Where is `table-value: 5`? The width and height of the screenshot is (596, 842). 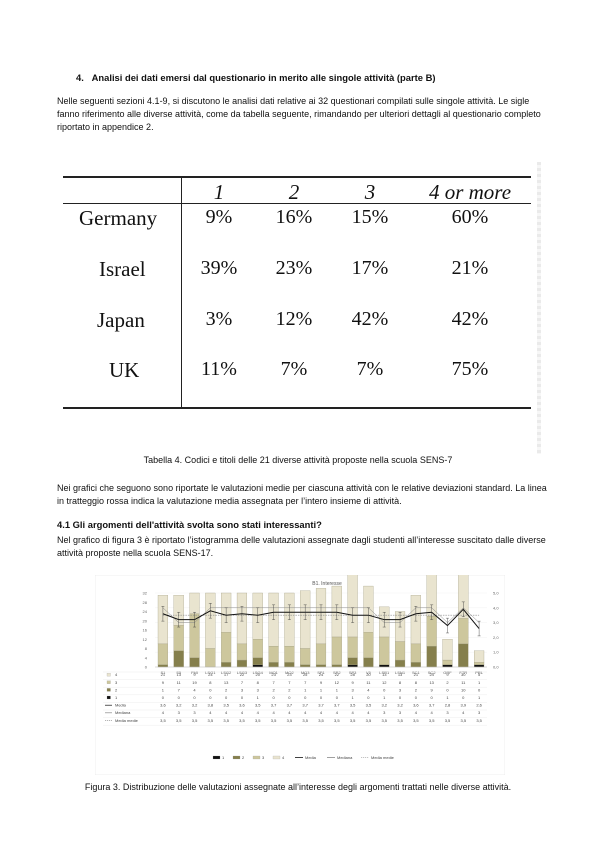
table-value: 5 is located at coordinates (479, 674).